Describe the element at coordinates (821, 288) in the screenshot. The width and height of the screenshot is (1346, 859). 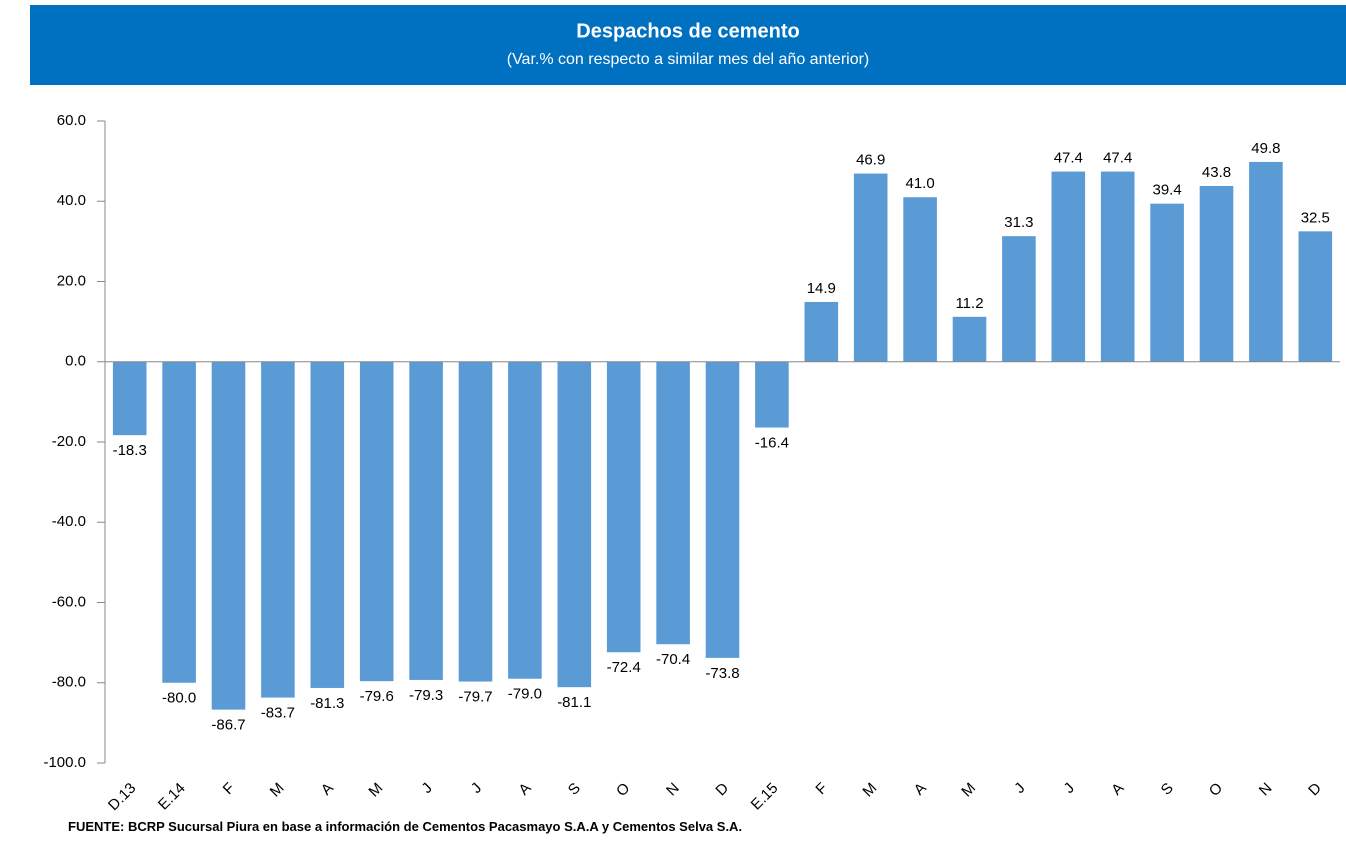
I see `value-label: 14.9` at that location.